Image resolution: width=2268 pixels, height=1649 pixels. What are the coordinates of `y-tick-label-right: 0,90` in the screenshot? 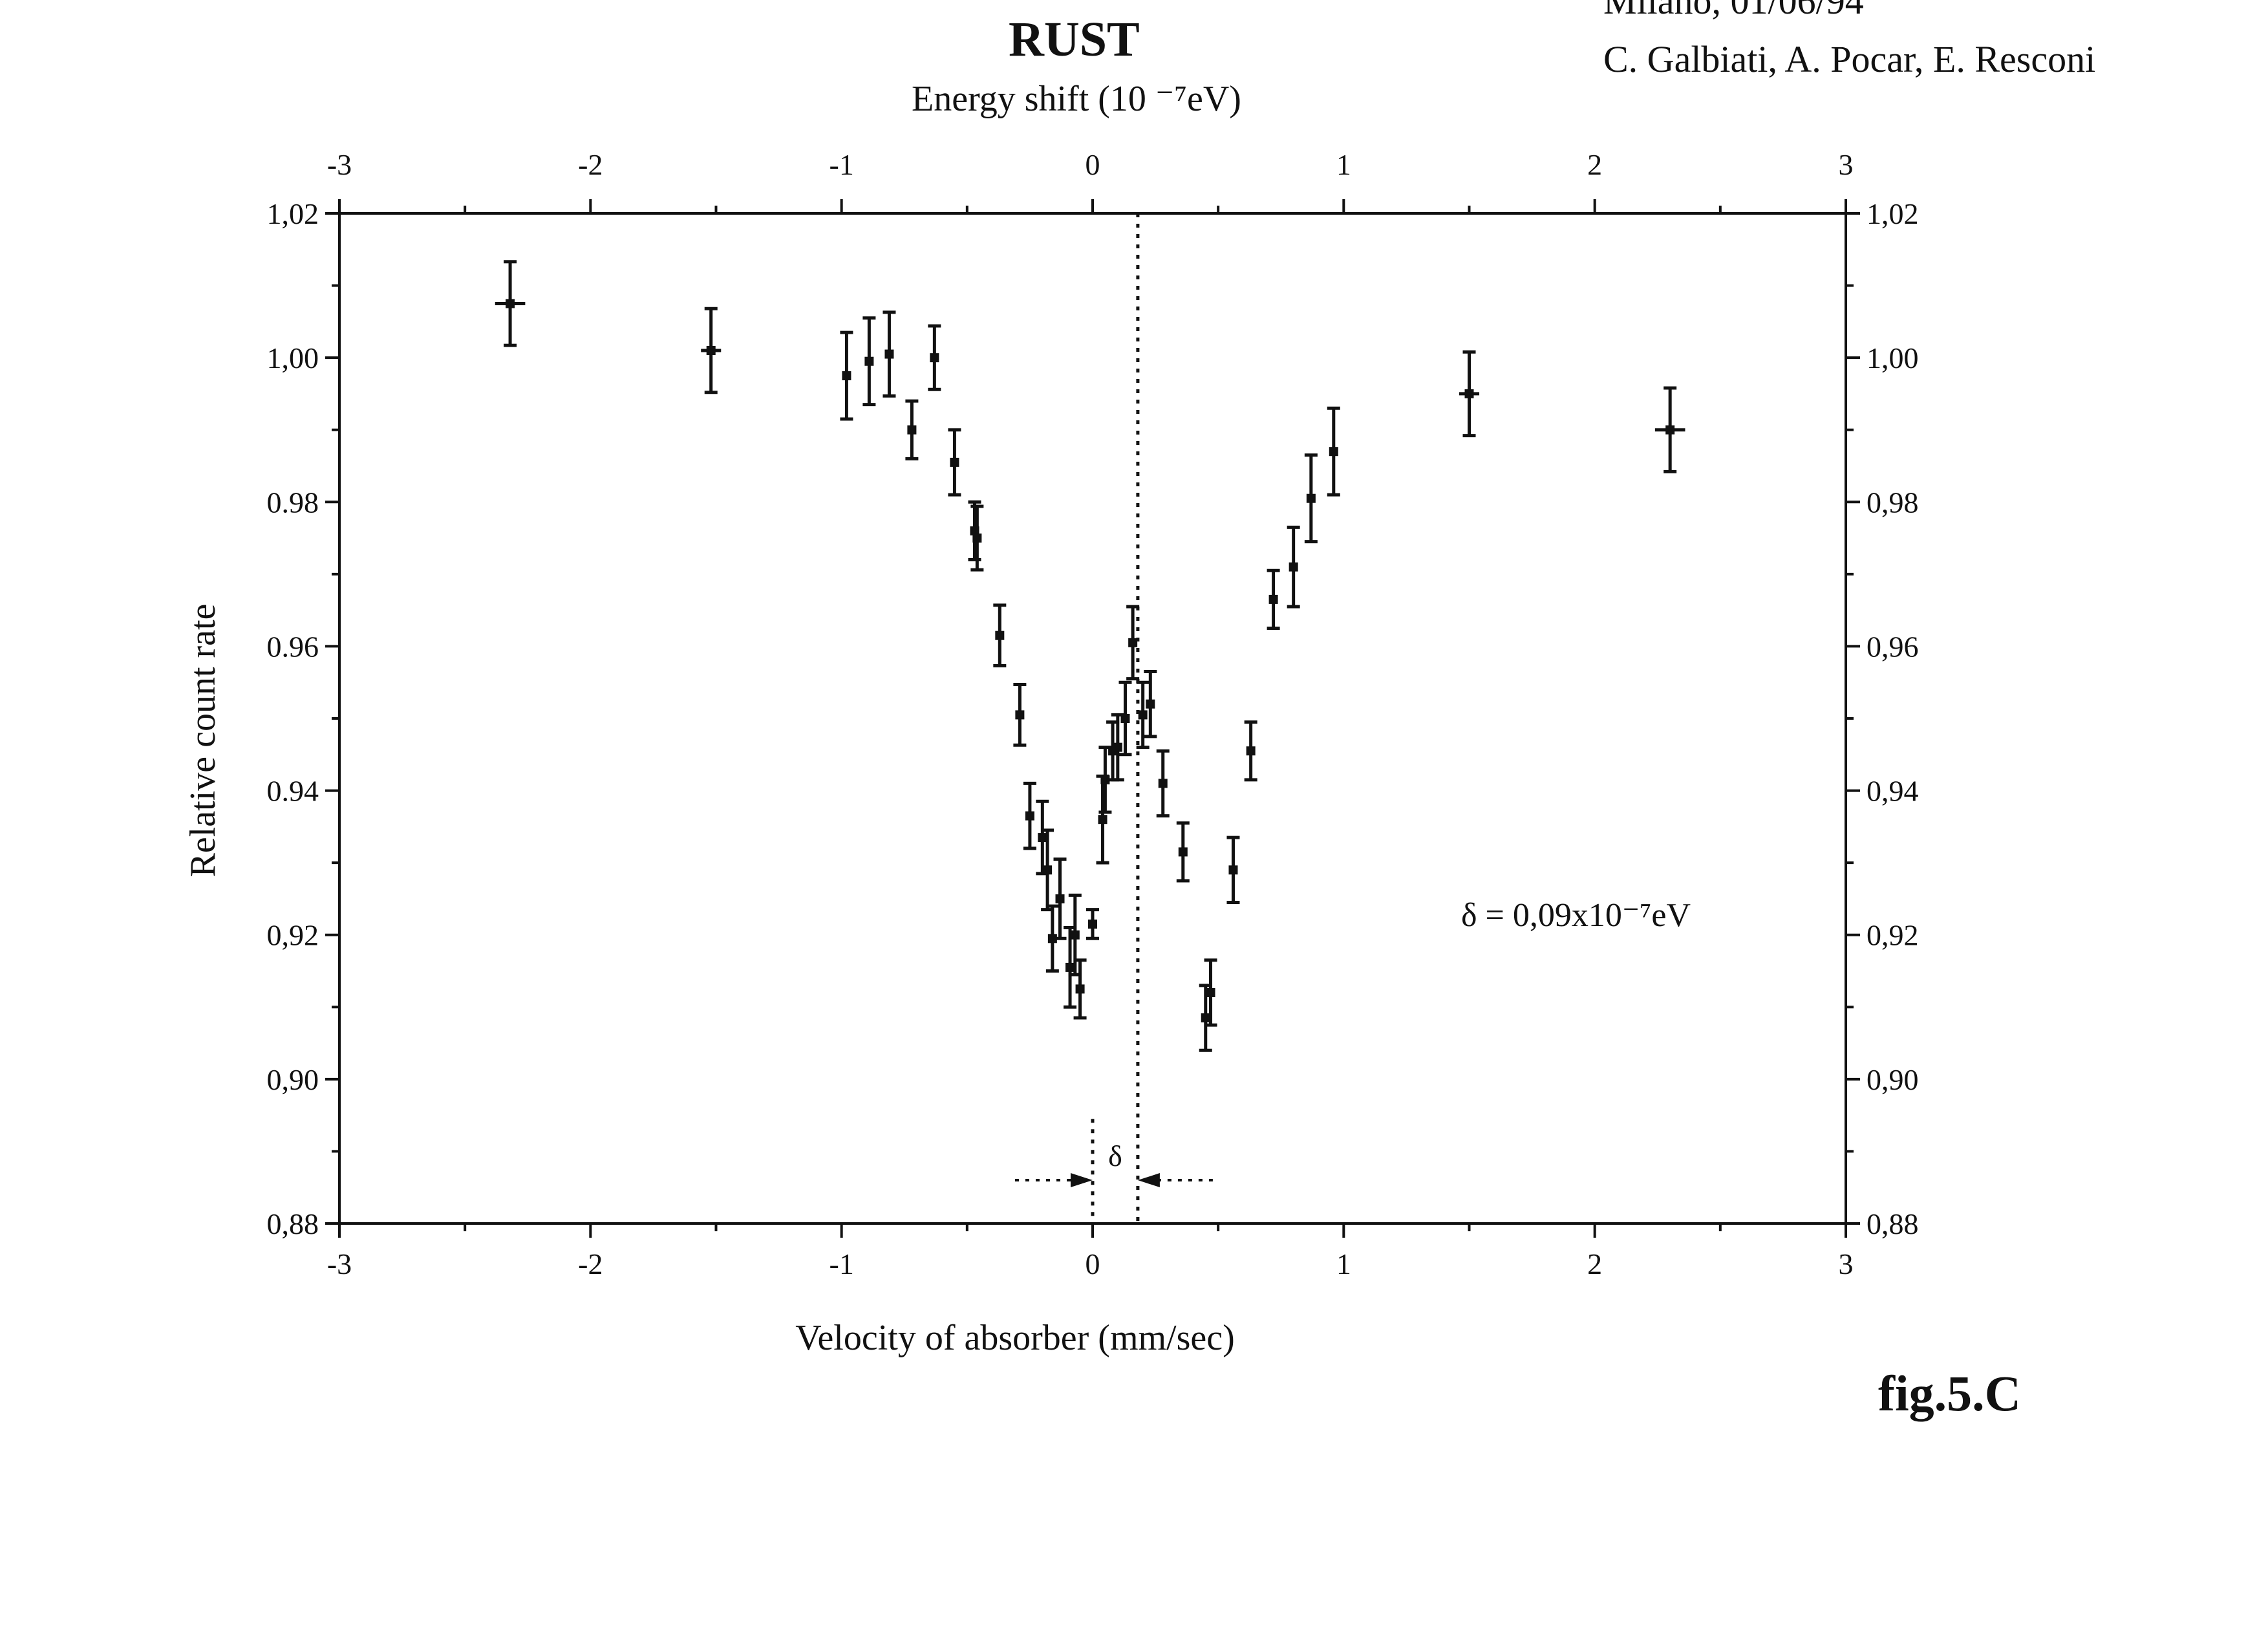 It's located at (1893, 1079).